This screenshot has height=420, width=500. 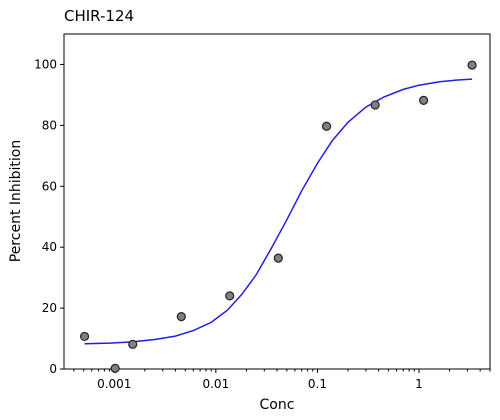 I want to click on chart-title: CHIR-124, so click(x=99, y=16).